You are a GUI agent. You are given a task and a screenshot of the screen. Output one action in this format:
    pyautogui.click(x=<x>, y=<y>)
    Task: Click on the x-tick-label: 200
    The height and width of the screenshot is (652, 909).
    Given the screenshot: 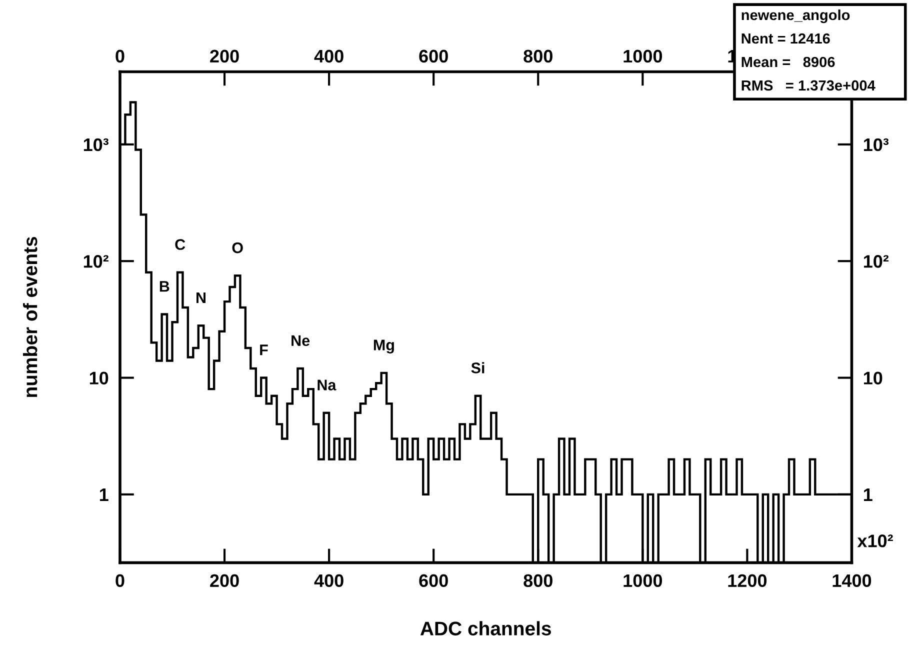 What is the action you would take?
    pyautogui.click(x=224, y=581)
    